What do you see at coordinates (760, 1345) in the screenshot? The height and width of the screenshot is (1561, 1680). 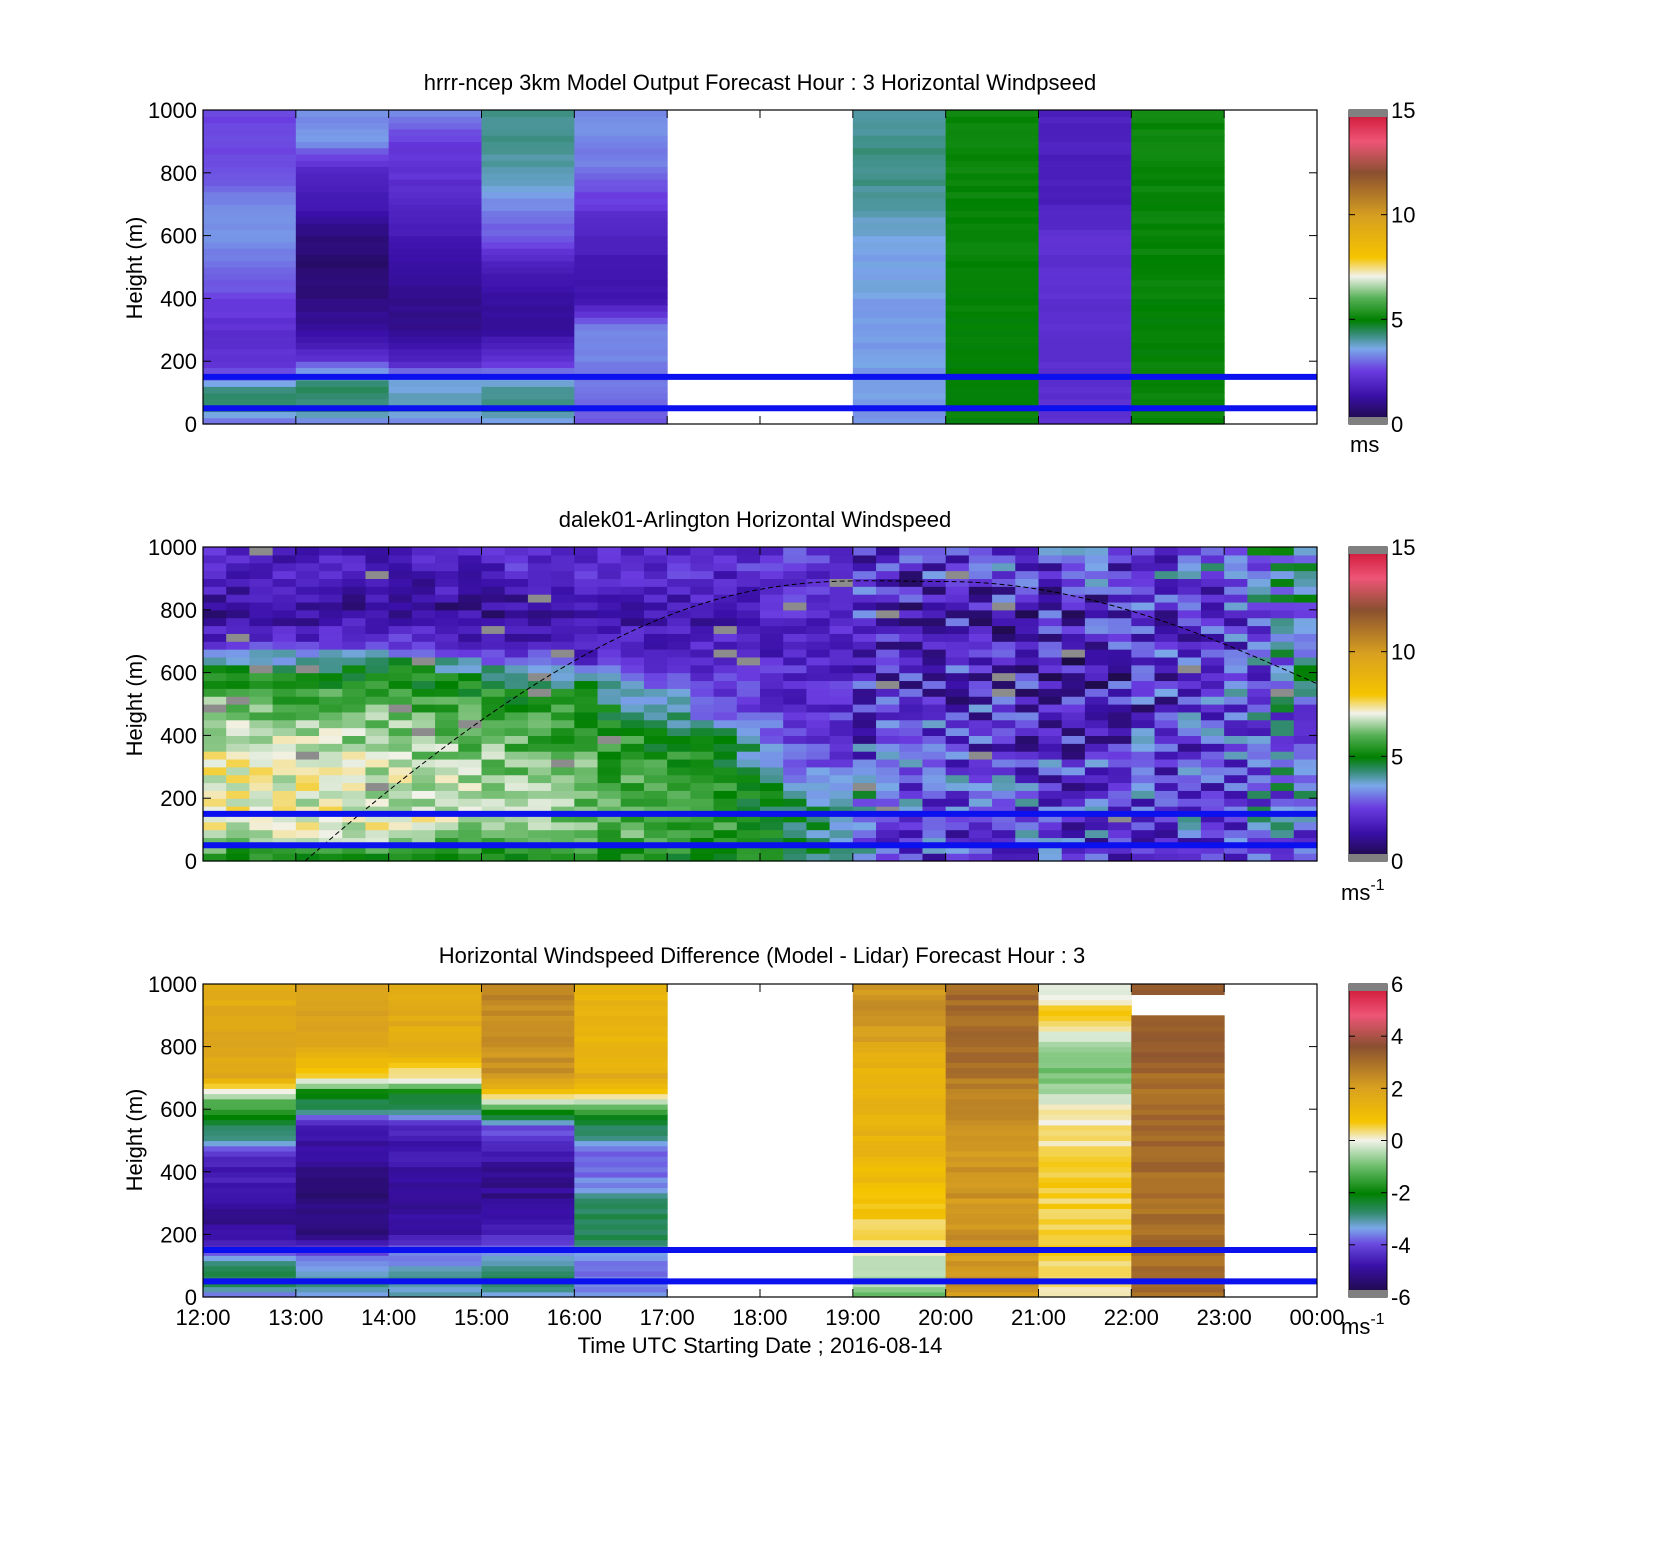 I see `x-axis-label: Time UTC Starting Date ; 2016-08-14` at bounding box center [760, 1345].